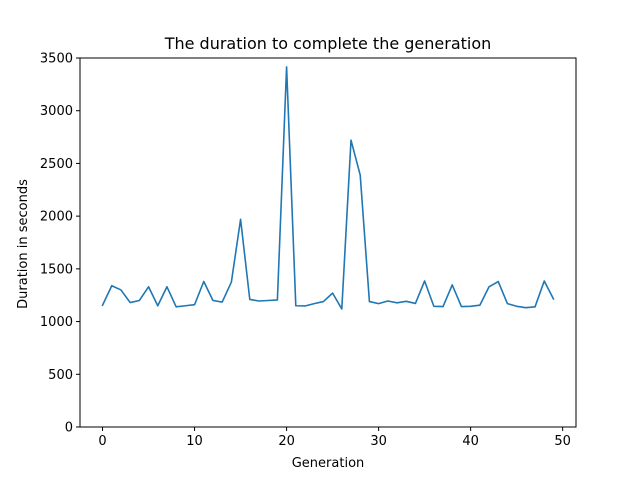 The height and width of the screenshot is (480, 640). What do you see at coordinates (562, 441) in the screenshot?
I see `x-tick-label: 50` at bounding box center [562, 441].